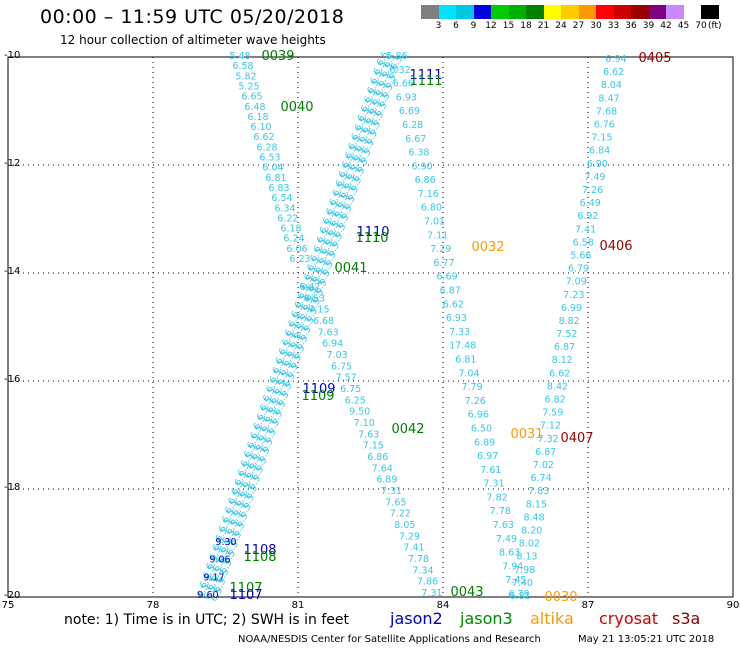  What do you see at coordinates (372, 232) in the screenshot?
I see `time-label: 1110` at bounding box center [372, 232].